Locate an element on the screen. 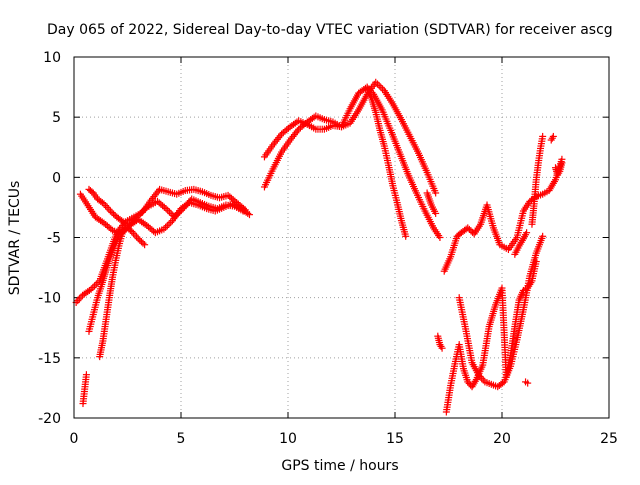 The height and width of the screenshot is (485, 640). y-axis-label: SDTVAR / TECUs is located at coordinates (15, 238).